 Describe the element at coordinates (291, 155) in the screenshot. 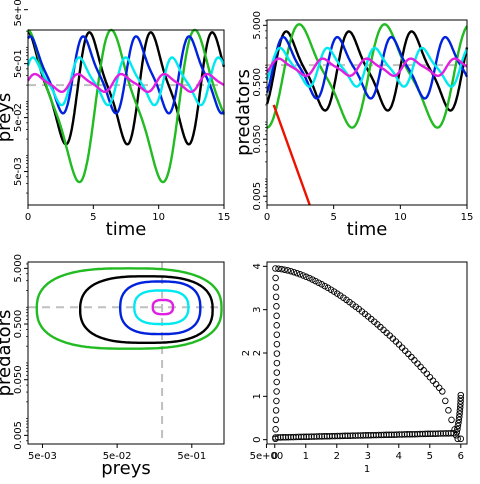

I see `series-line-red` at that location.